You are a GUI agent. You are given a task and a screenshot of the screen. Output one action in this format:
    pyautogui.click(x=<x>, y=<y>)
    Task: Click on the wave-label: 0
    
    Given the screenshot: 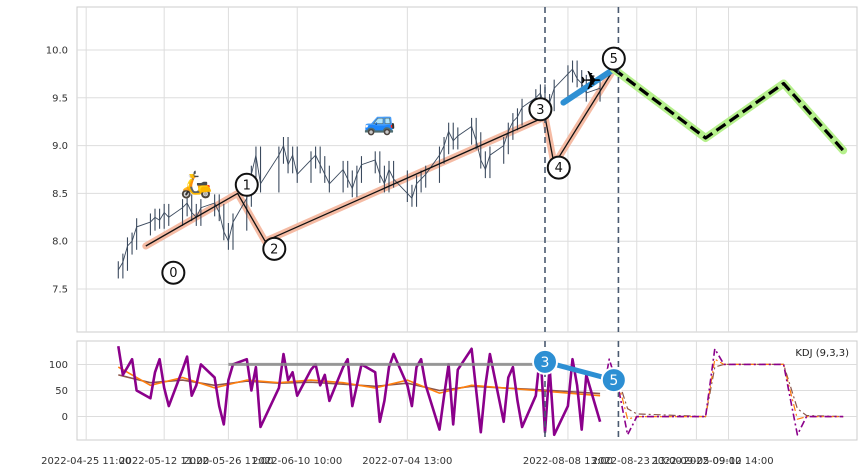 What is the action you would take?
    pyautogui.click(x=173, y=273)
    